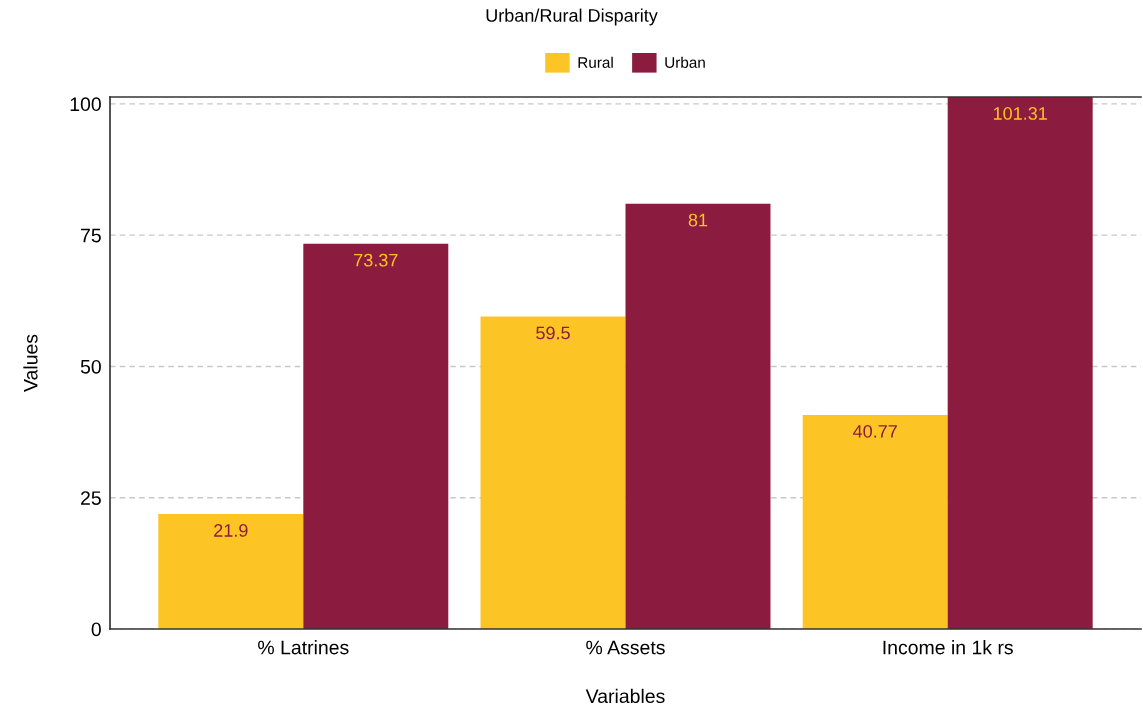  I want to click on data-label: 40.77, so click(875, 431).